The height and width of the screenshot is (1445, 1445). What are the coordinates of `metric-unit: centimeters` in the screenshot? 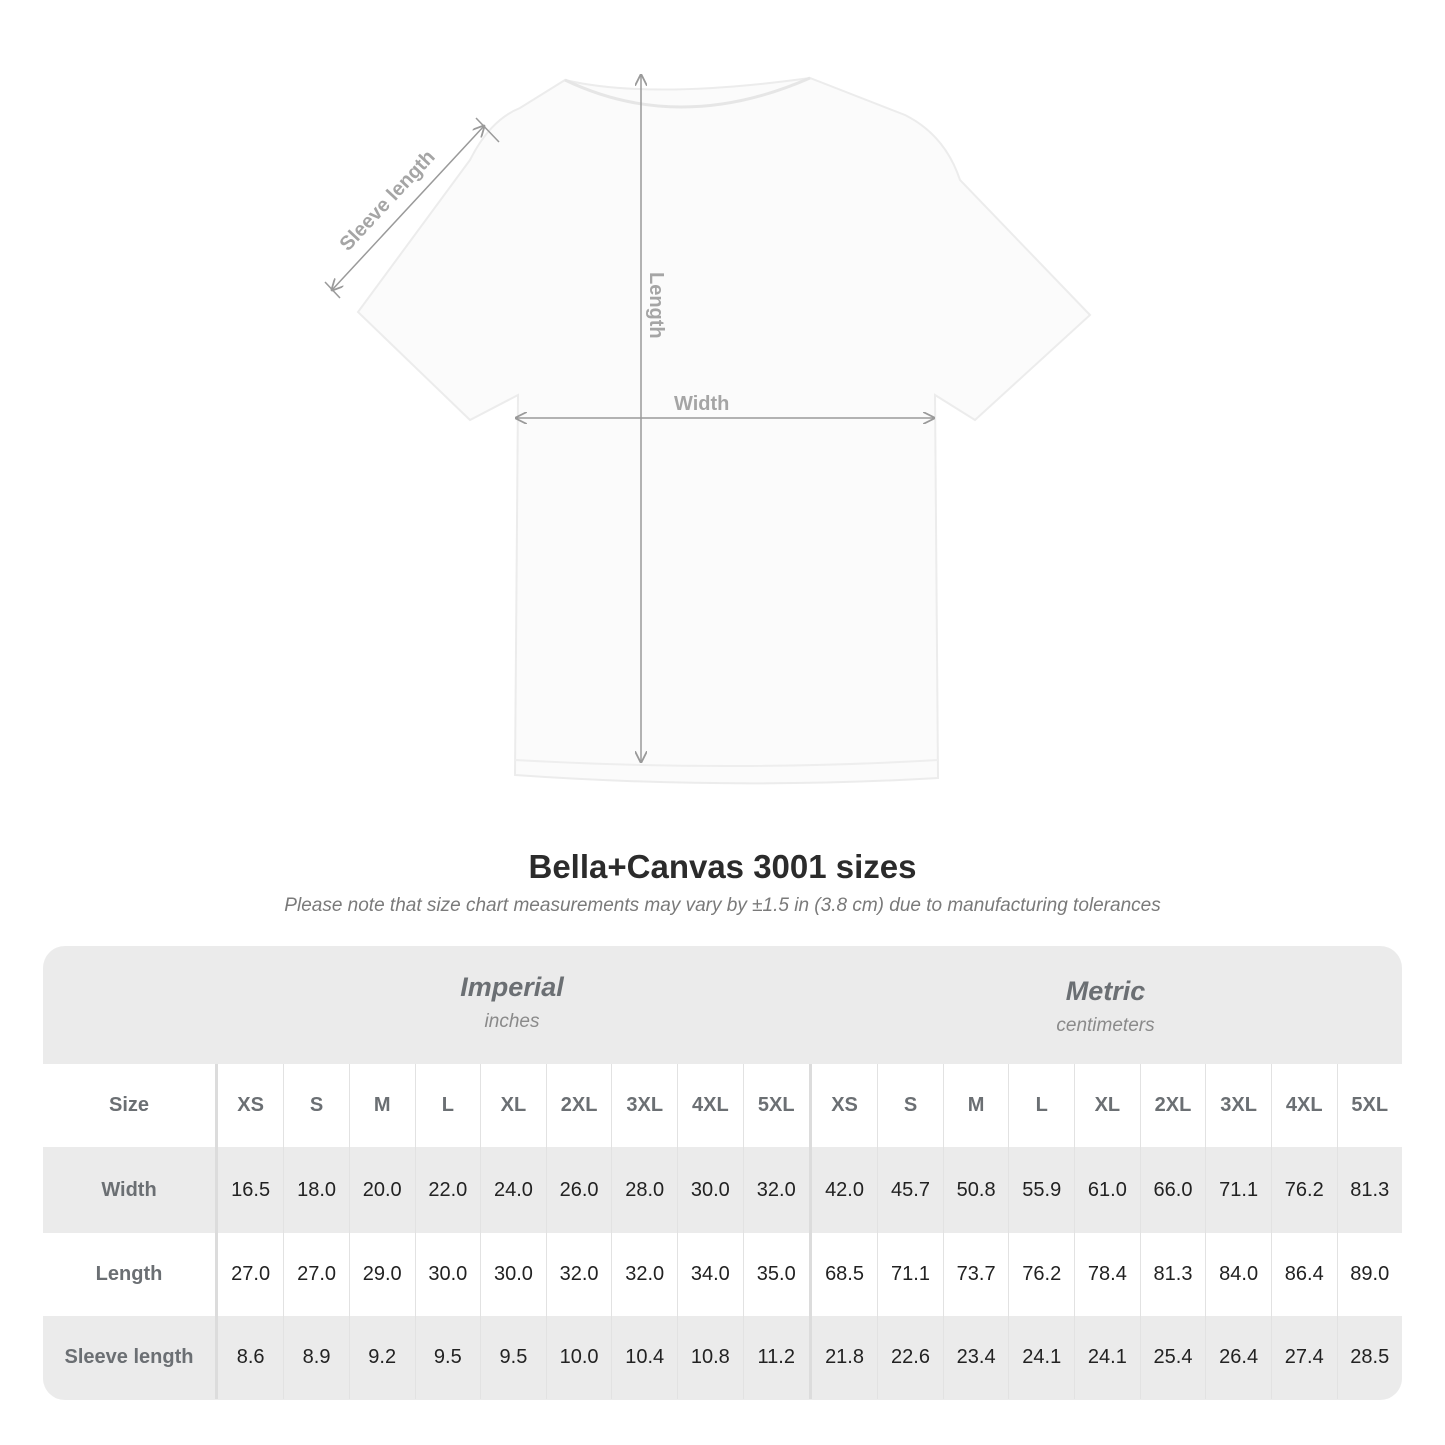 It's located at (1105, 1025).